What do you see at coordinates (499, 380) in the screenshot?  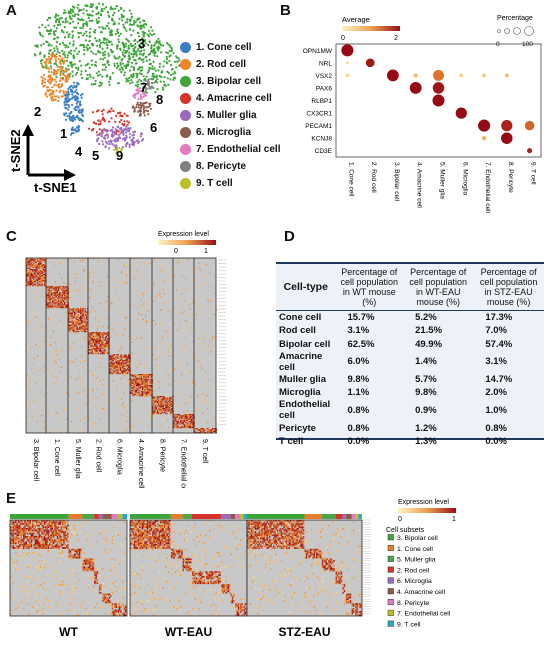 I see `table-value: 14.7%` at bounding box center [499, 380].